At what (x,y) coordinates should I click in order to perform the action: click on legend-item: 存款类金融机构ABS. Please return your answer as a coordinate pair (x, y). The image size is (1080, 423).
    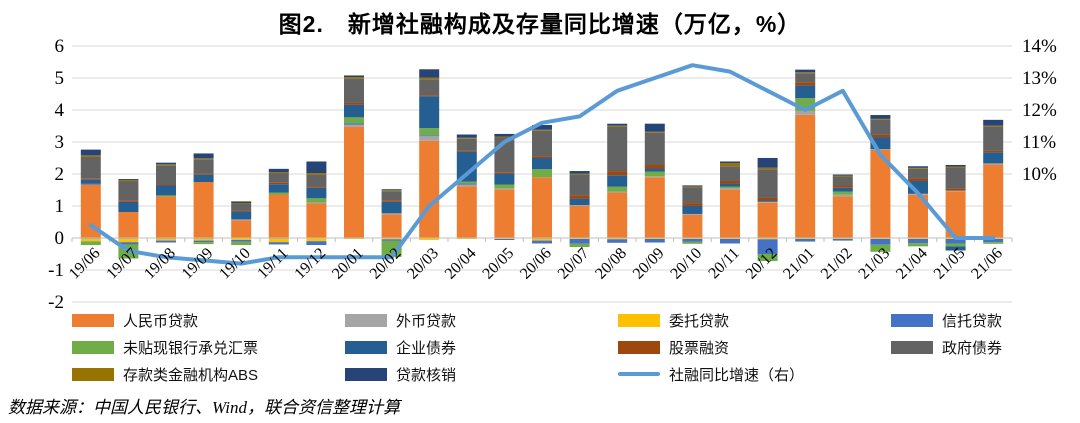
    Looking at the image, I should click on (165, 374).